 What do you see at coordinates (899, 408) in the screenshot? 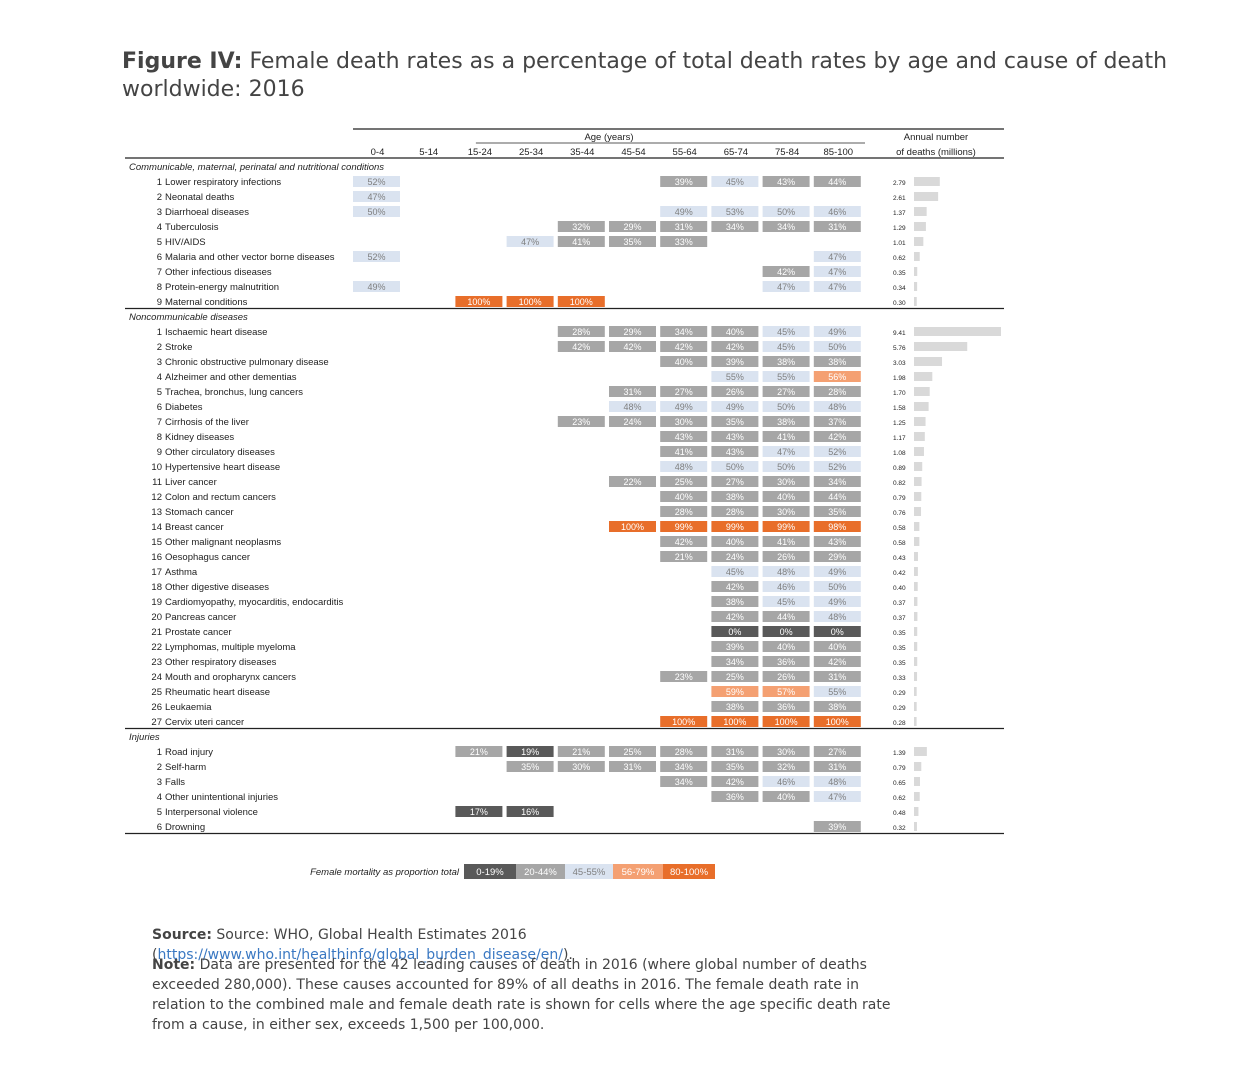
I see `annual-deaths-value: 1.58` at bounding box center [899, 408].